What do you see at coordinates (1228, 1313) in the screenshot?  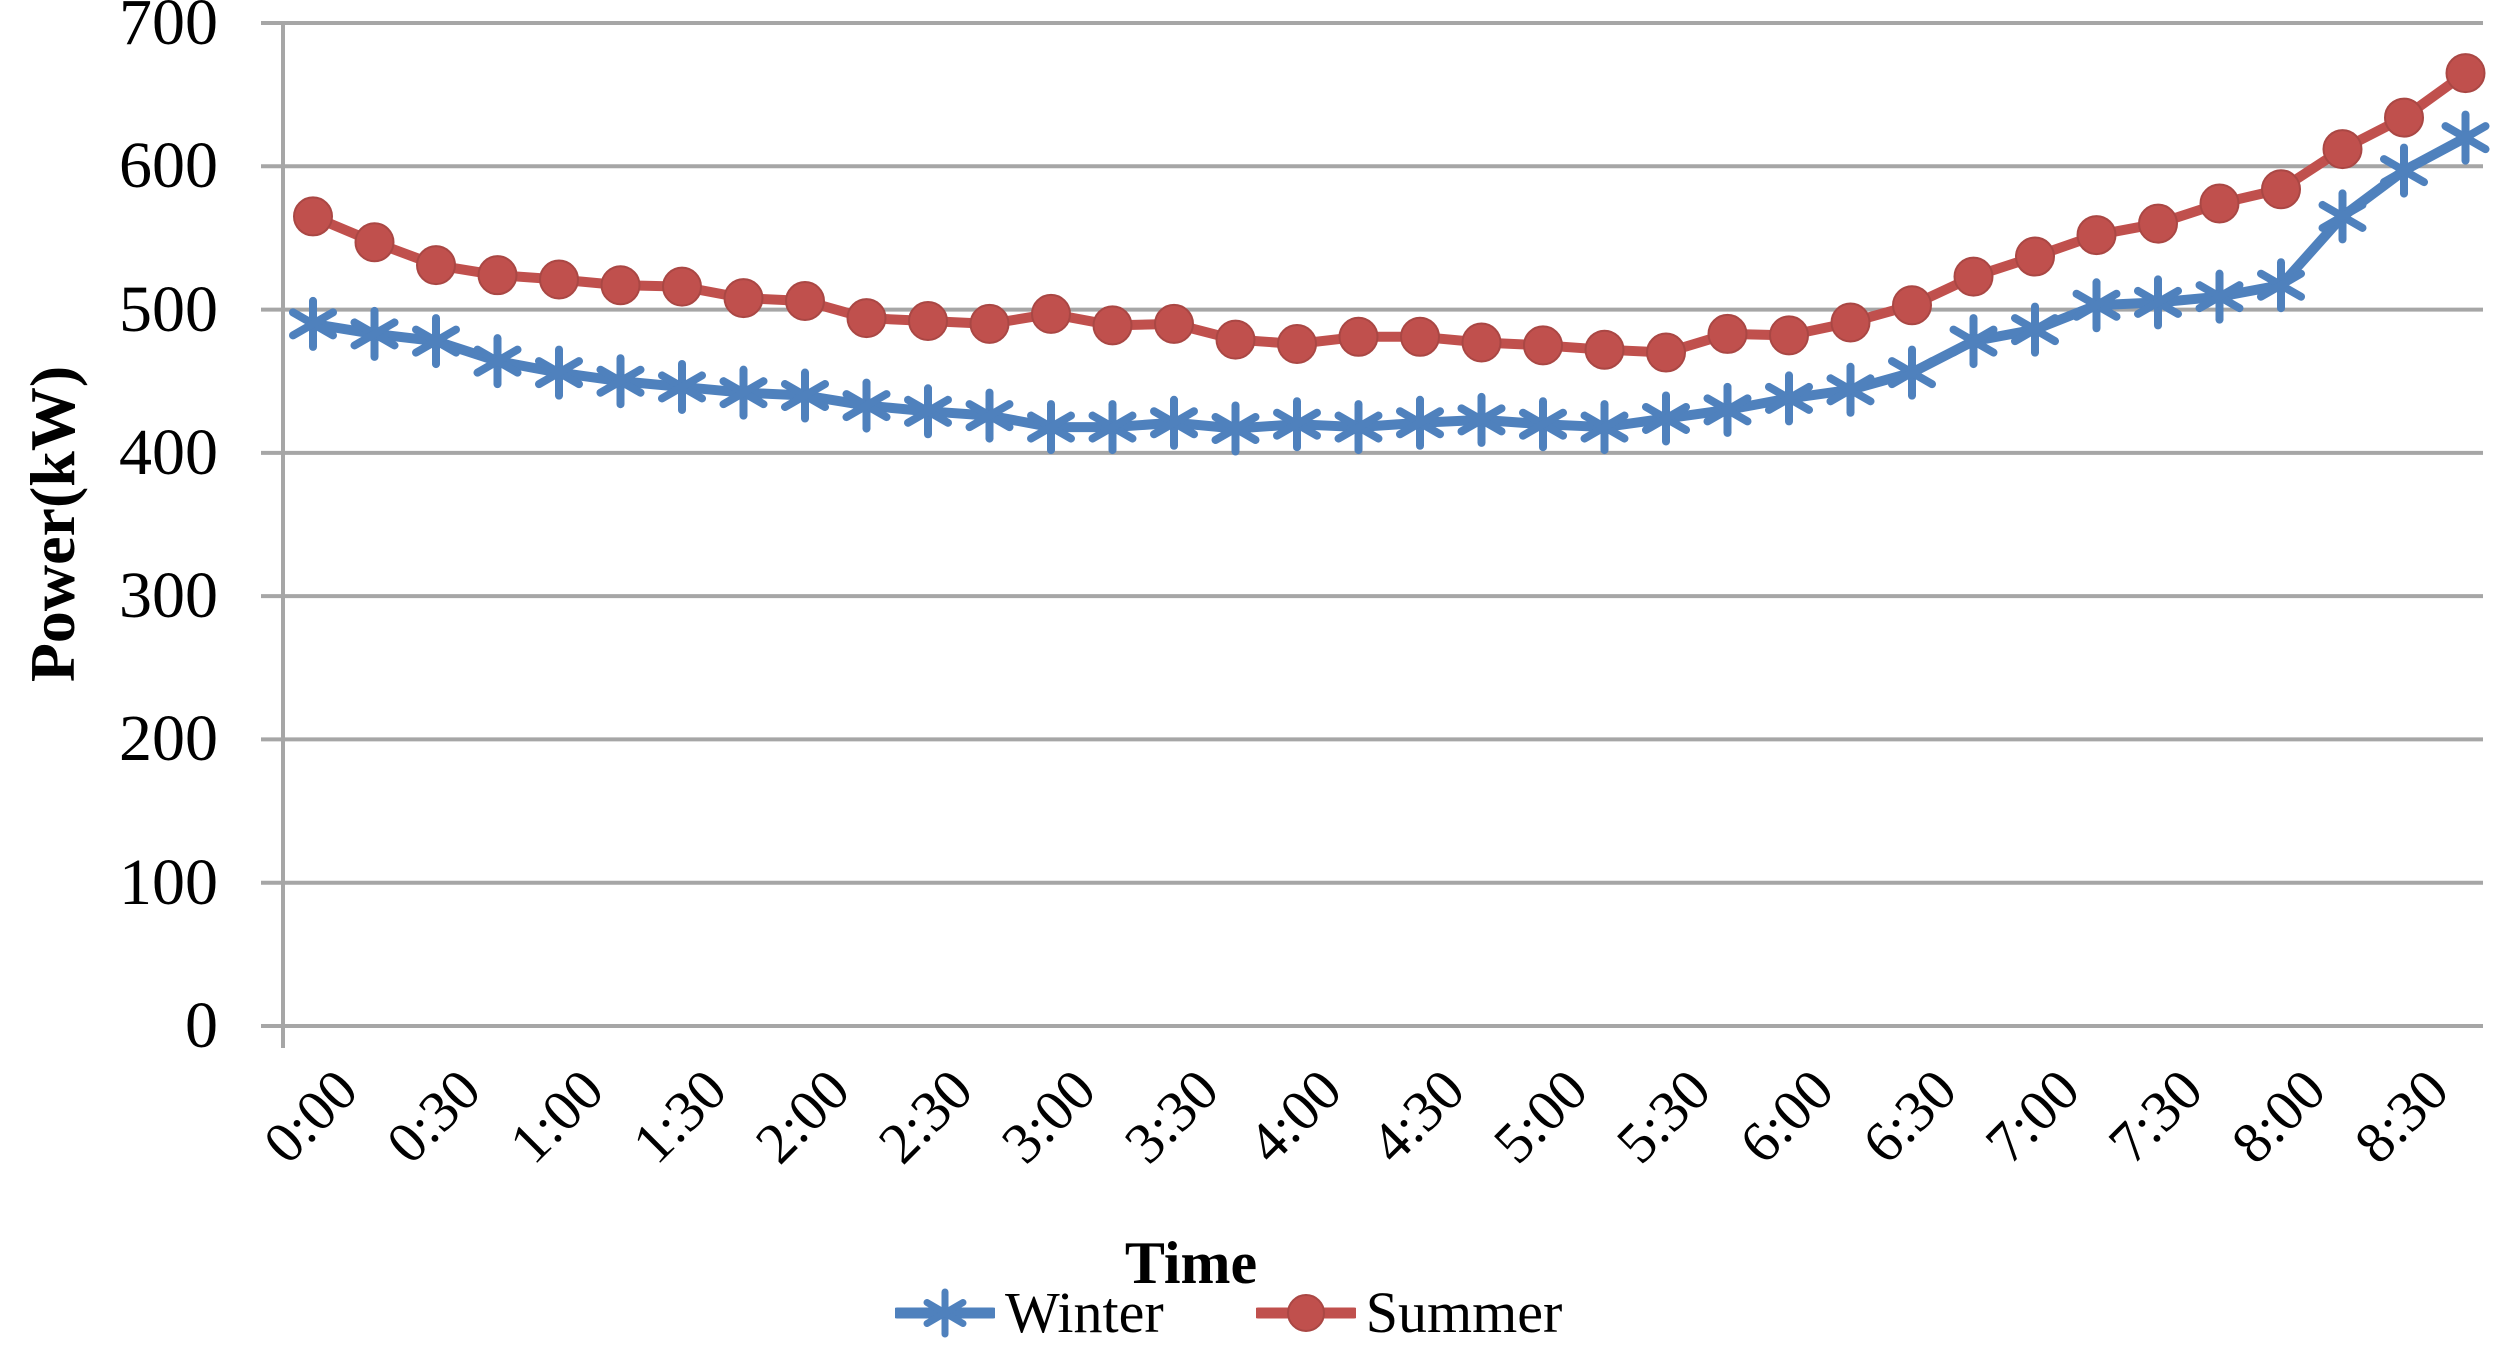 I see `legend: Winter Summer` at bounding box center [1228, 1313].